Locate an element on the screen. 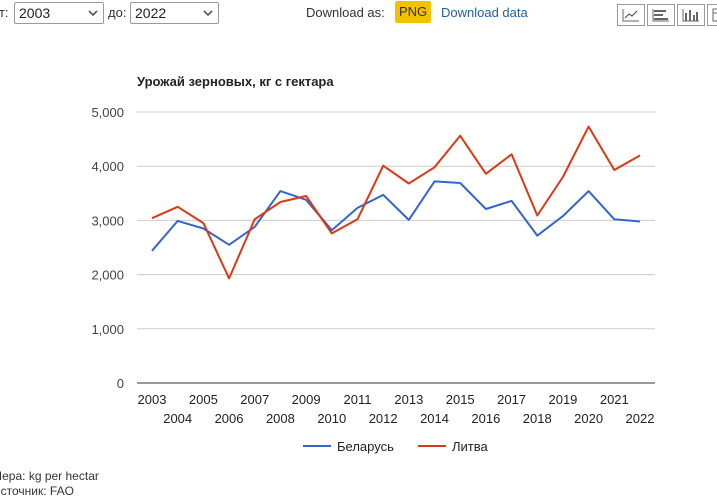  table-button is located at coordinates (712, 15).